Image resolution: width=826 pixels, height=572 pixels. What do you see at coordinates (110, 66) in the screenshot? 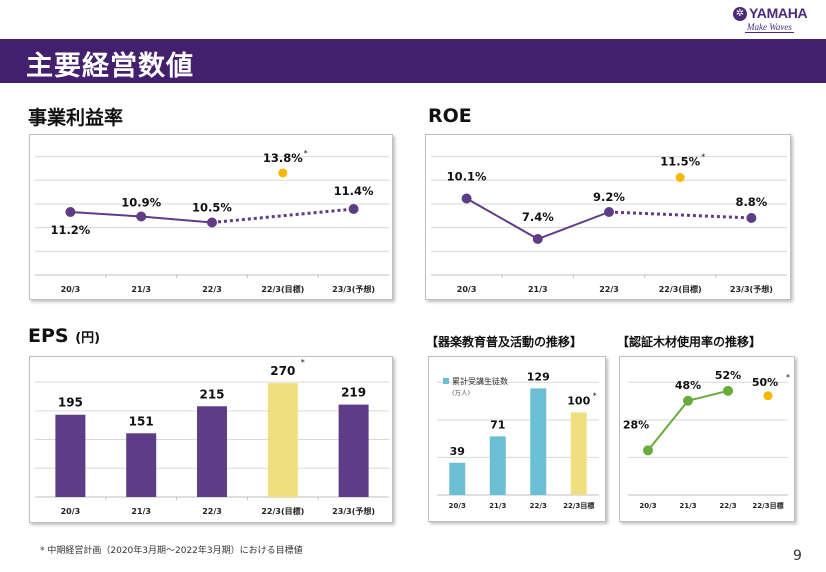
I see `page-title: 主要経営数値` at bounding box center [110, 66].